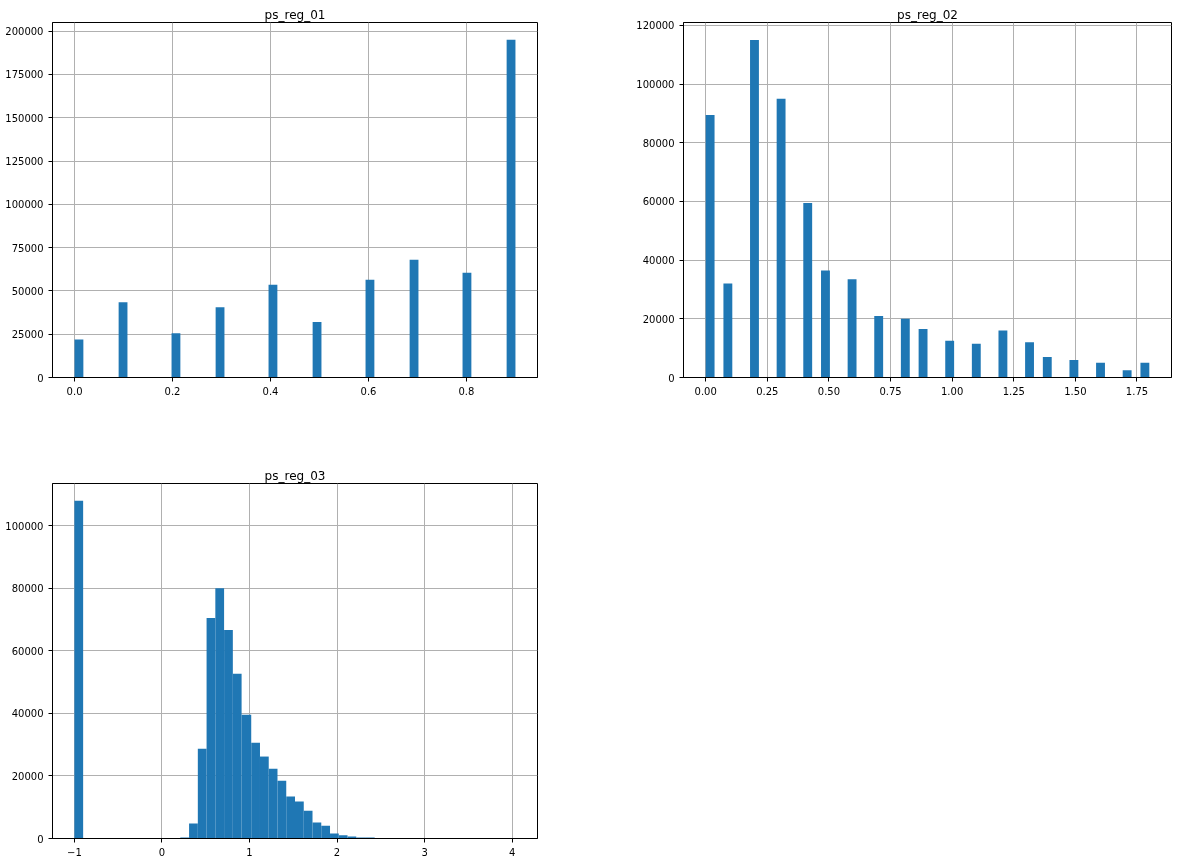 This screenshot has width=1178, height=862. I want to click on y-tick-label: 25000, so click(27, 335).